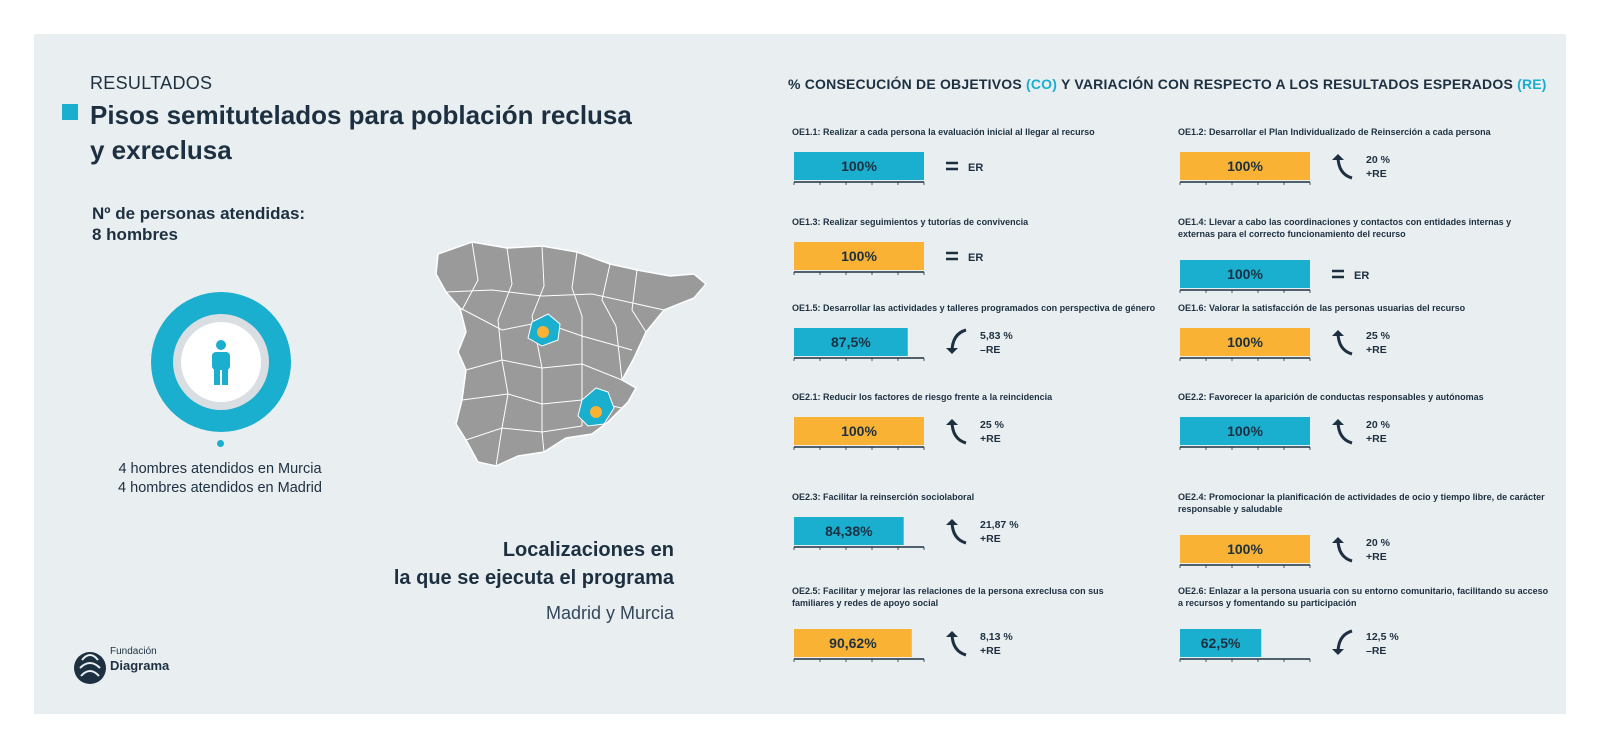 The image size is (1600, 748). Describe the element at coordinates (533, 578) in the screenshot. I see `locations-title-line-2: la que se ejecuta el programa` at that location.